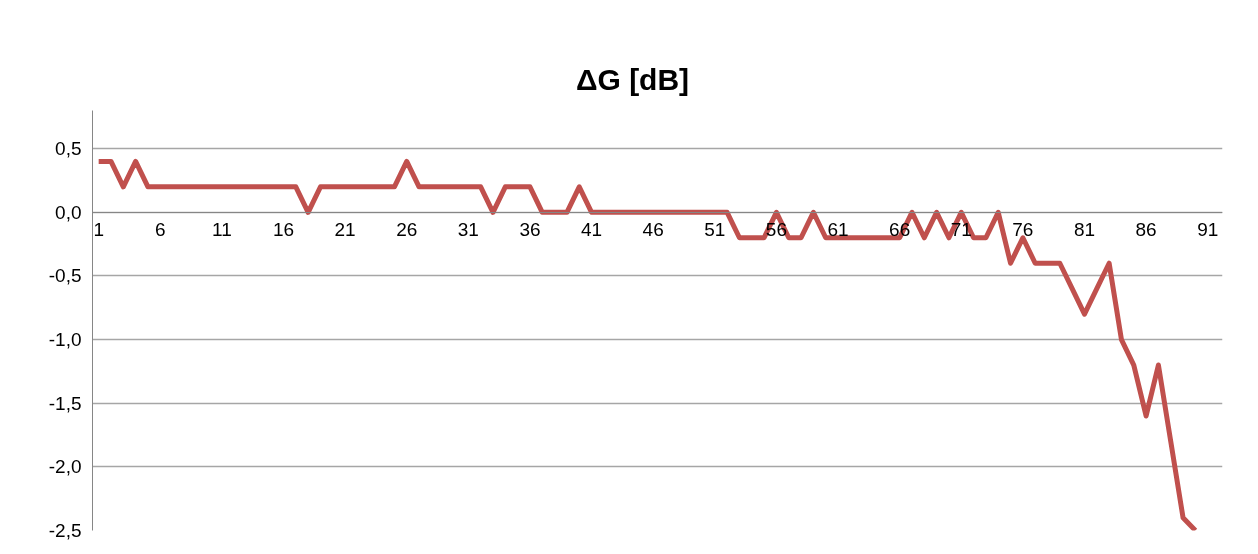  What do you see at coordinates (407, 230) in the screenshot?
I see `x-tick-label: 26` at bounding box center [407, 230].